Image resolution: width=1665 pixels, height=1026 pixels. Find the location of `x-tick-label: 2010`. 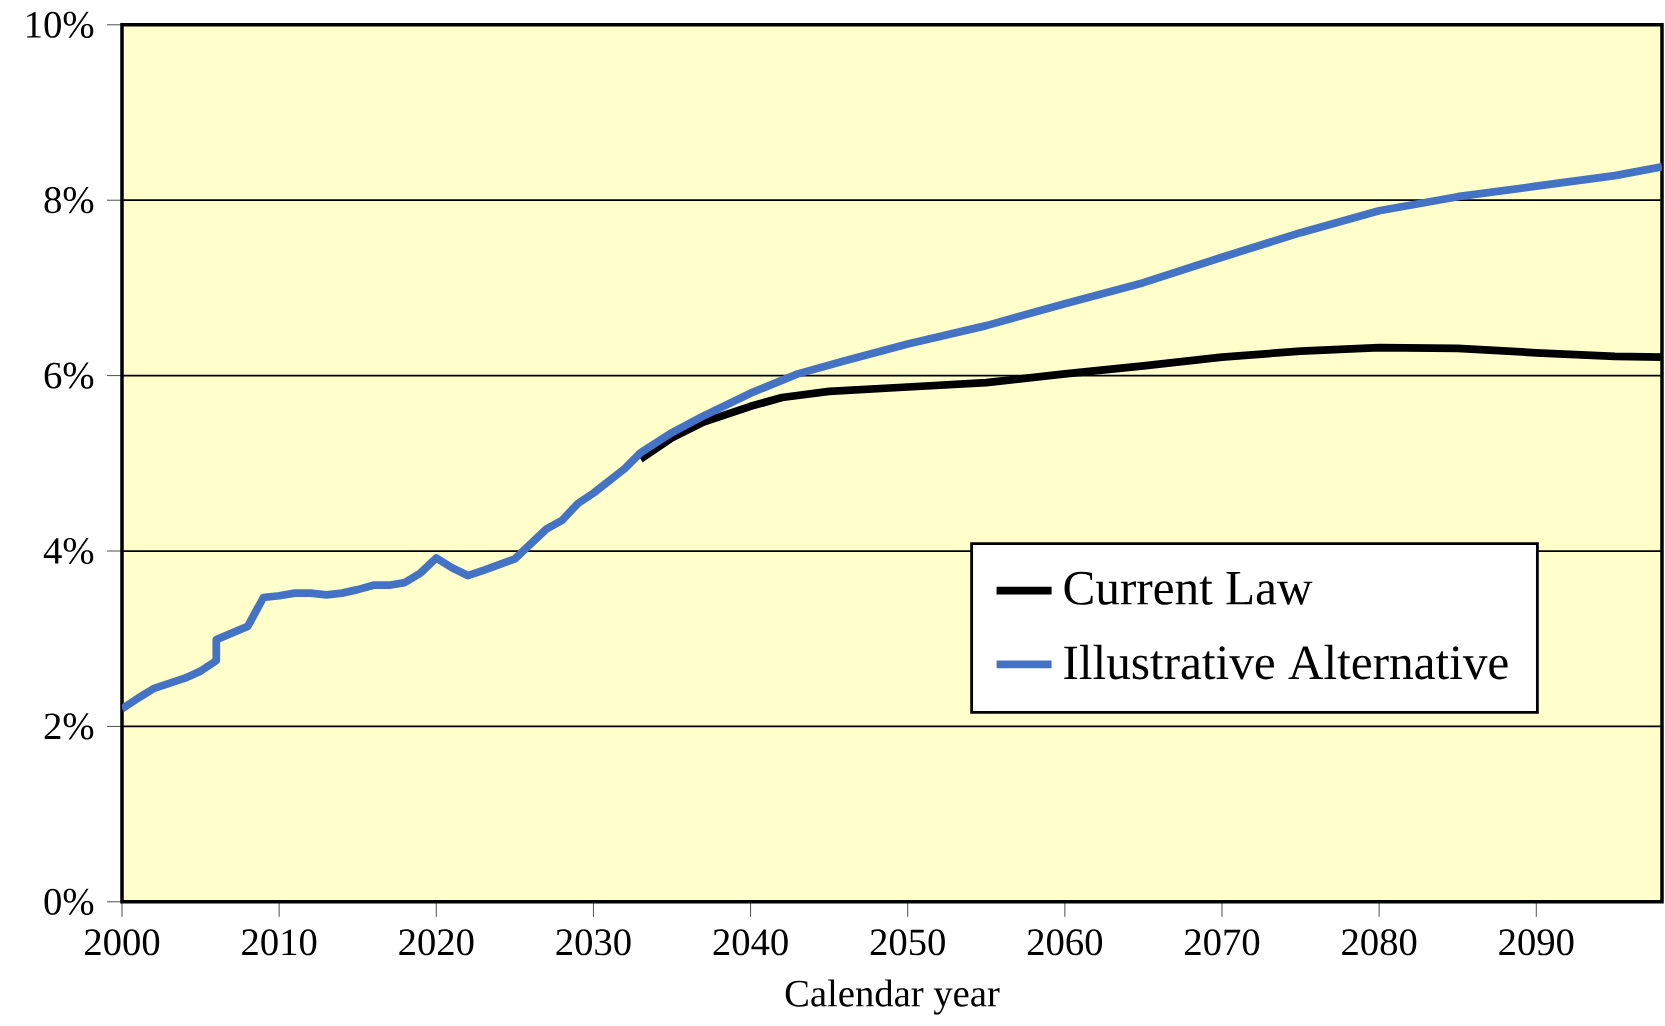

x-tick-label: 2010 is located at coordinates (279, 942).